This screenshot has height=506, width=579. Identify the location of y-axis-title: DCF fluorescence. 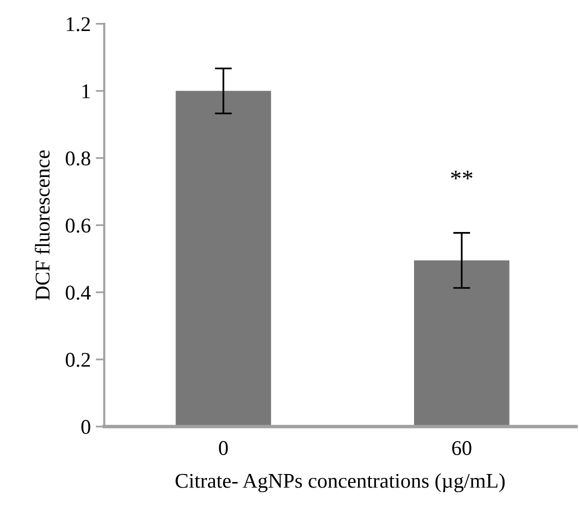
(42, 225).